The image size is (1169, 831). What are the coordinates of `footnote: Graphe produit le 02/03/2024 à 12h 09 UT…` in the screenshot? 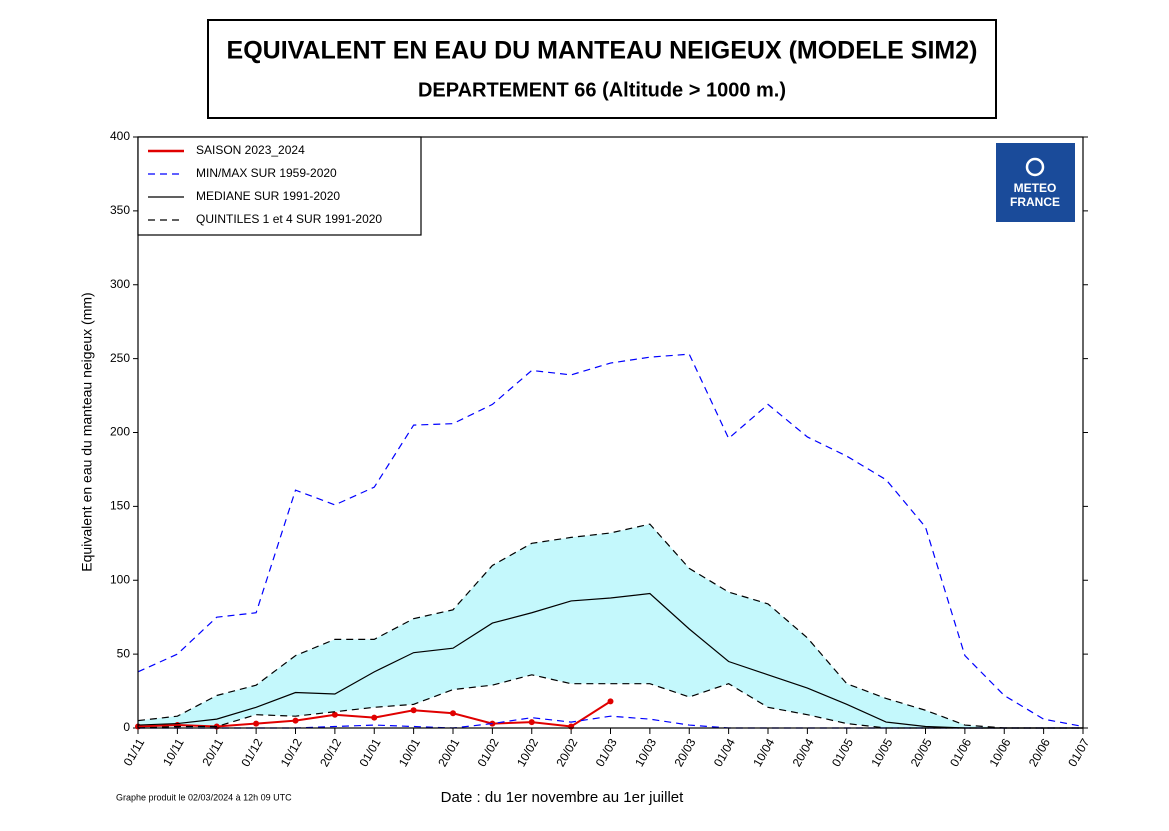 It's located at (204, 797).